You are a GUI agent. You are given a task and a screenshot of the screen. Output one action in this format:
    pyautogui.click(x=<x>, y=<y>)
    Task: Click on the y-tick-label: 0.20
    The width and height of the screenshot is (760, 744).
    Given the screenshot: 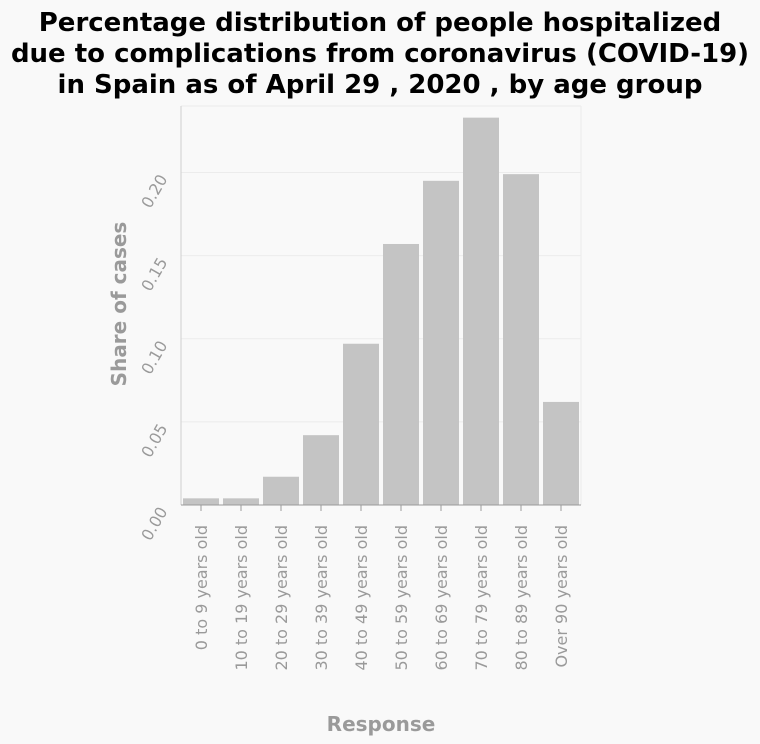 What is the action you would take?
    pyautogui.click(x=154, y=191)
    